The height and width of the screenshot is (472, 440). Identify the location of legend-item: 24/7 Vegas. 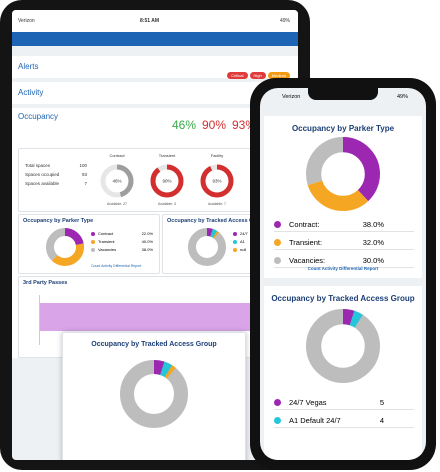
(300, 402).